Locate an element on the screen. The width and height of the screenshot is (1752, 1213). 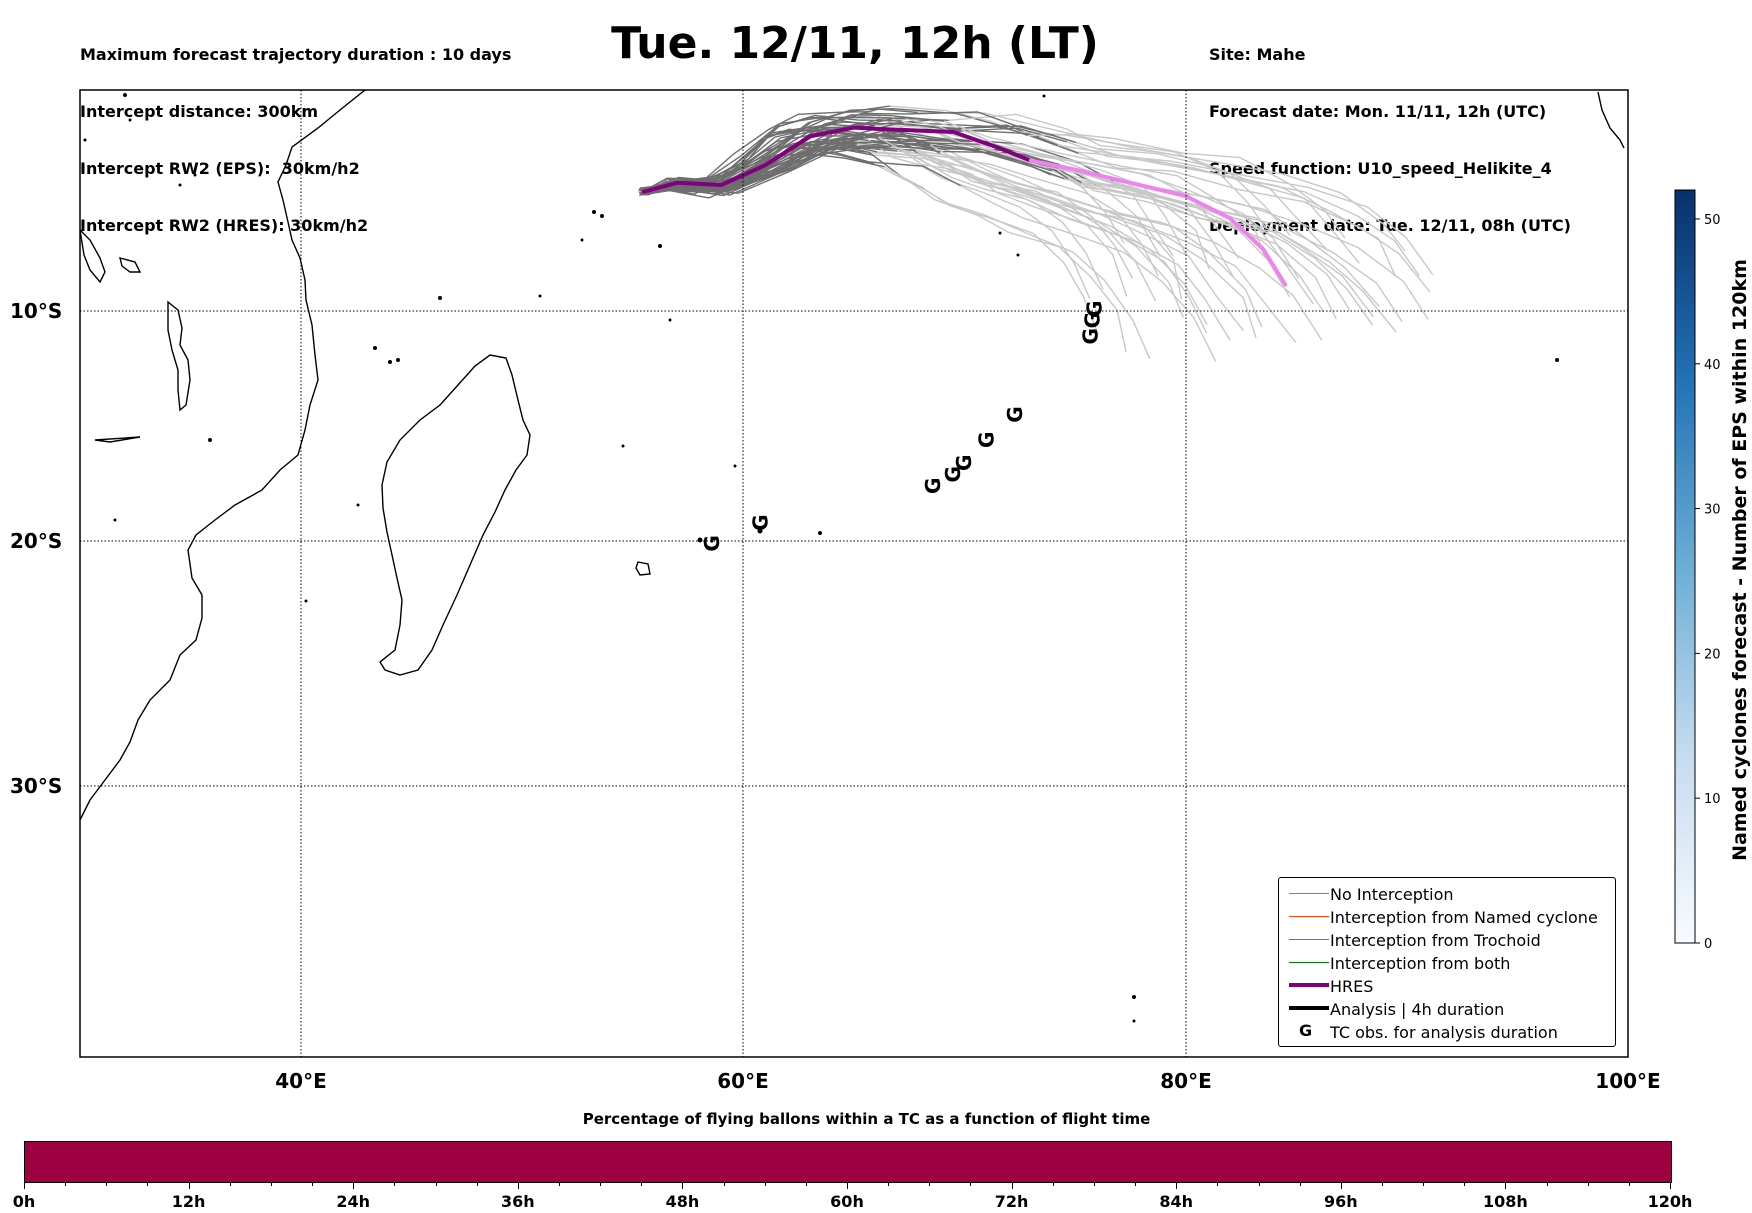
colorbar-tick-label: 0 is located at coordinates (1708, 944).